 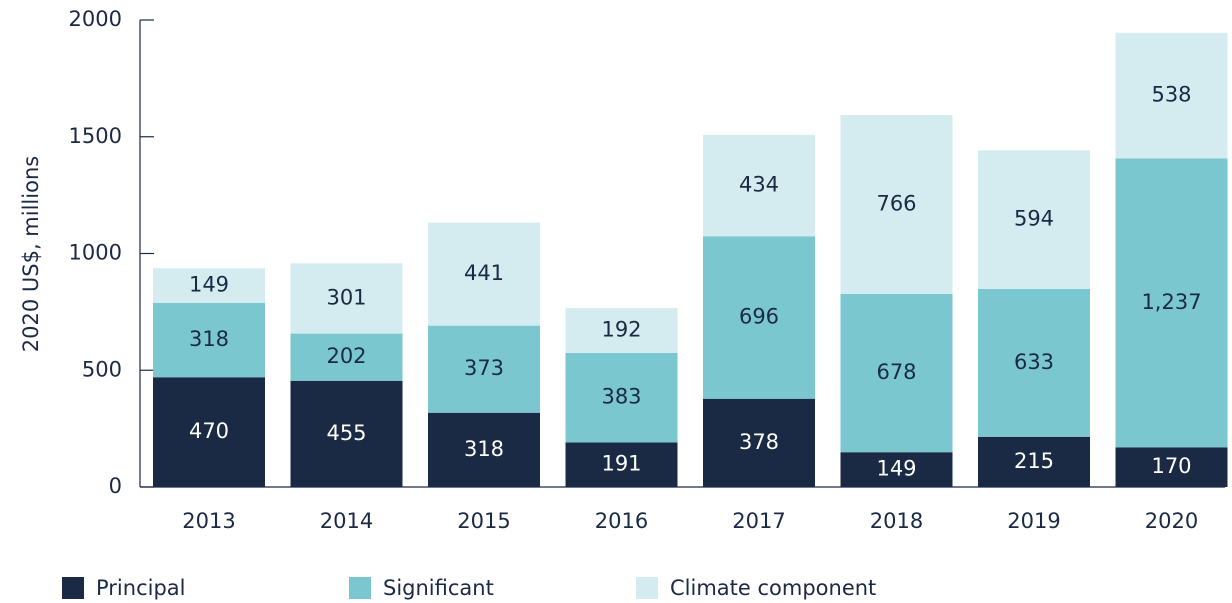 I want to click on data-label: 441, so click(x=484, y=273).